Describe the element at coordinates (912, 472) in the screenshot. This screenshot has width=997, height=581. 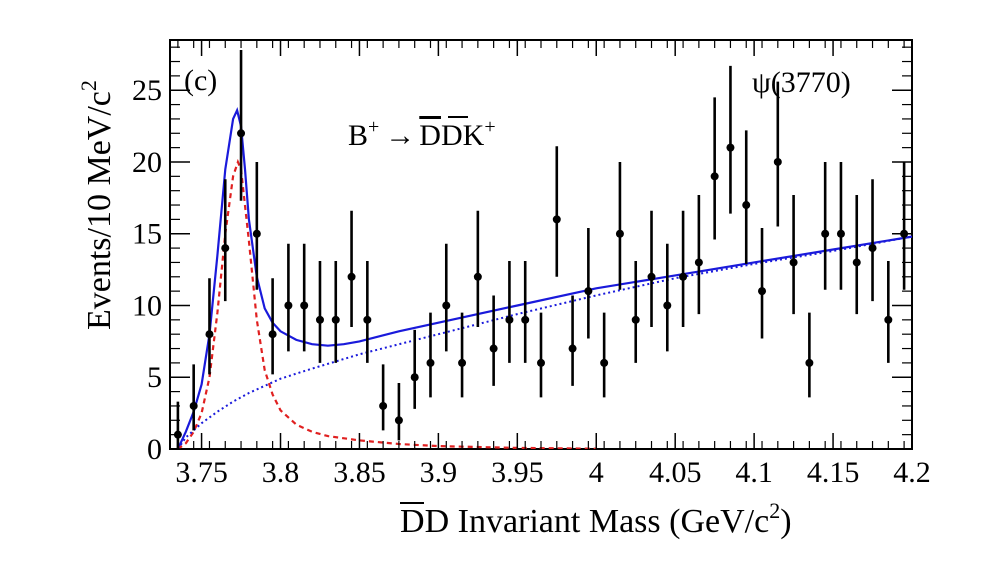
I see `x-tick-label: 4.2` at that location.